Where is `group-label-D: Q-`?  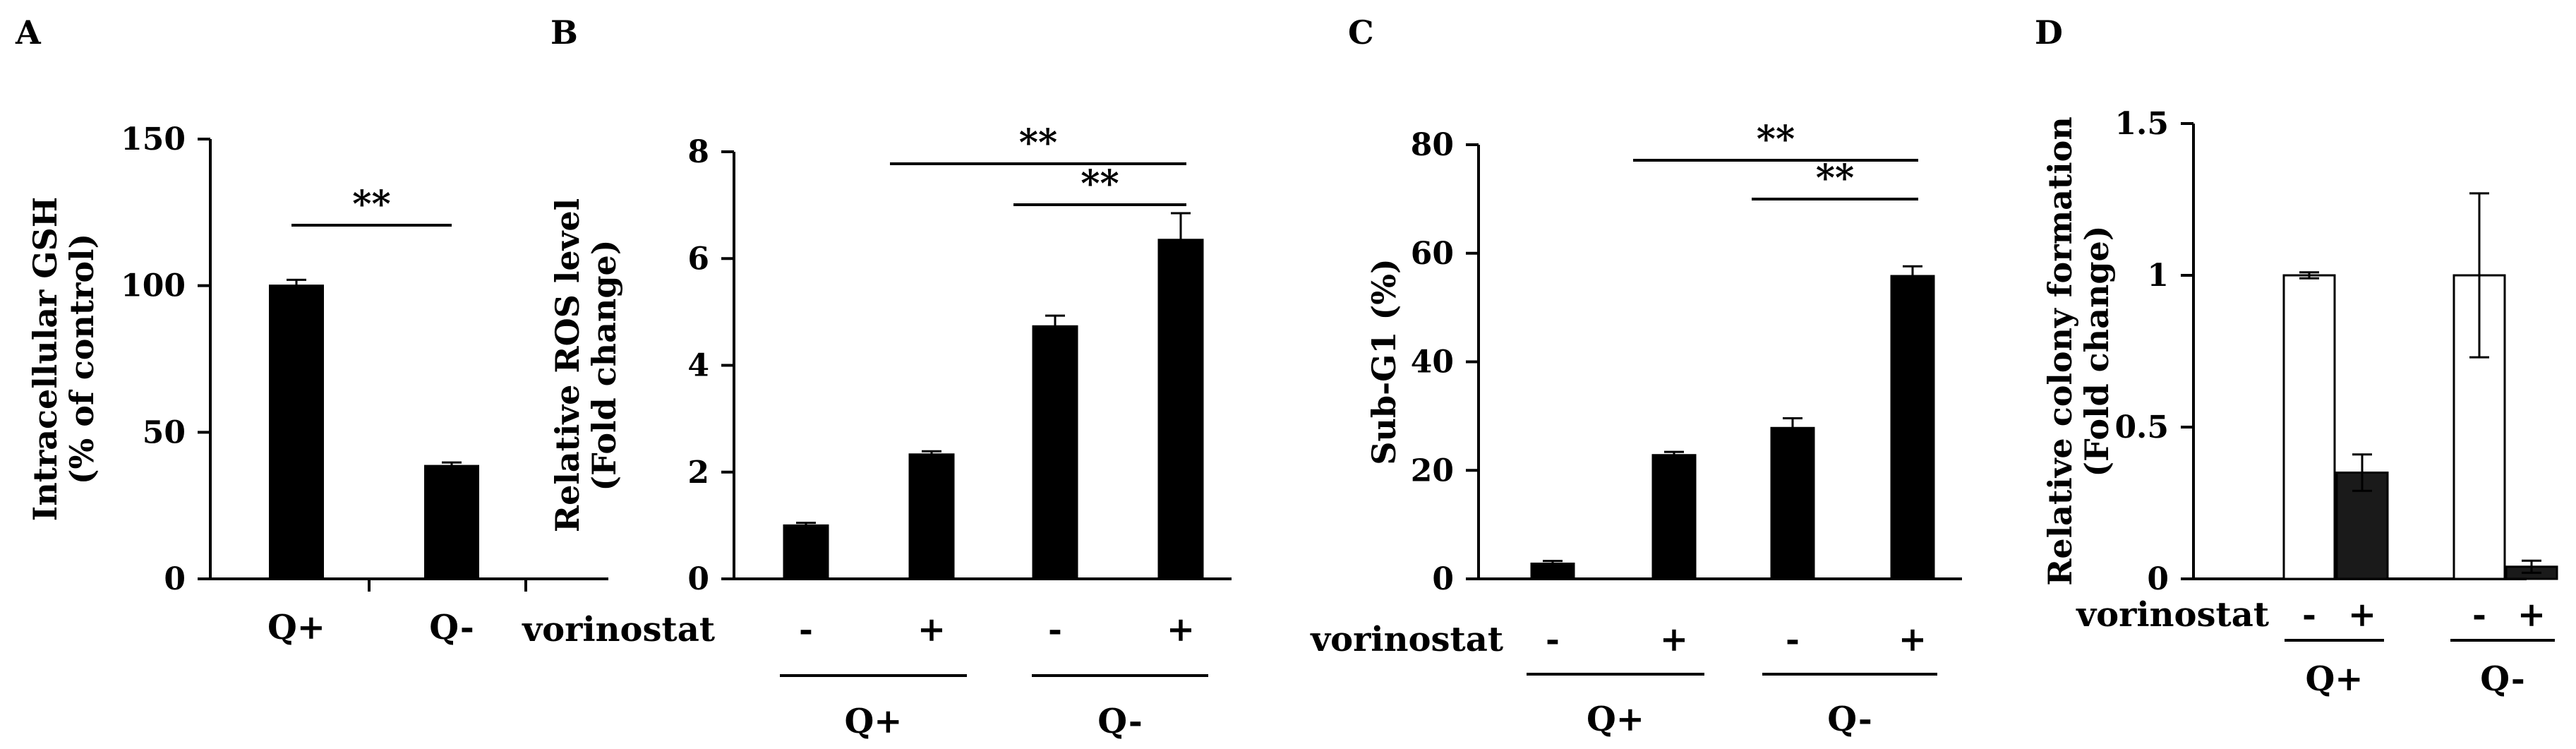
group-label-D: Q- is located at coordinates (2502, 679).